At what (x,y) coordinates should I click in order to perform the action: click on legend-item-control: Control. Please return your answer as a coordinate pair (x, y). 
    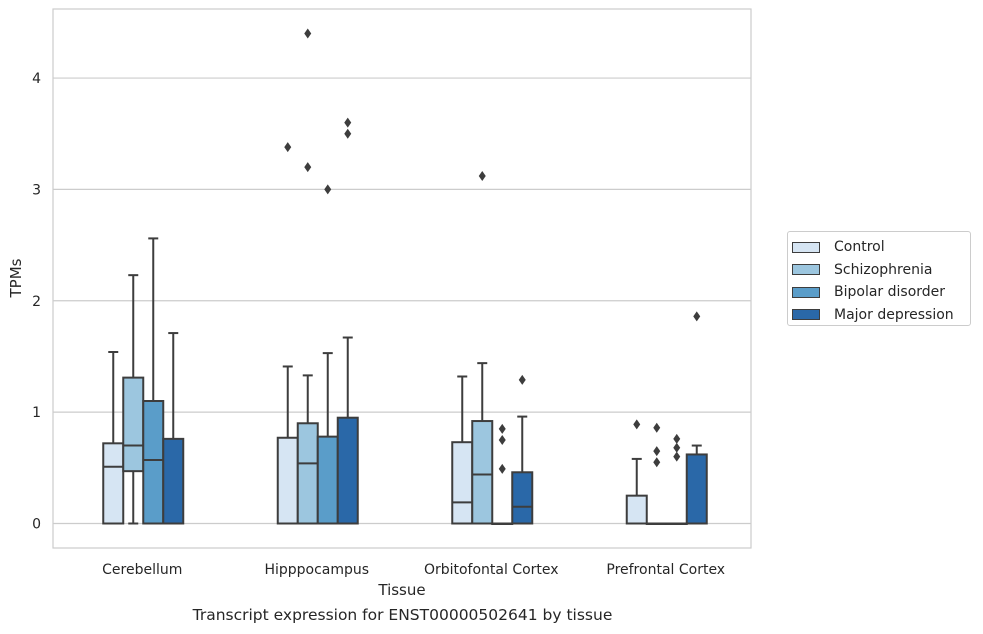
    Looking at the image, I should click on (881, 247).